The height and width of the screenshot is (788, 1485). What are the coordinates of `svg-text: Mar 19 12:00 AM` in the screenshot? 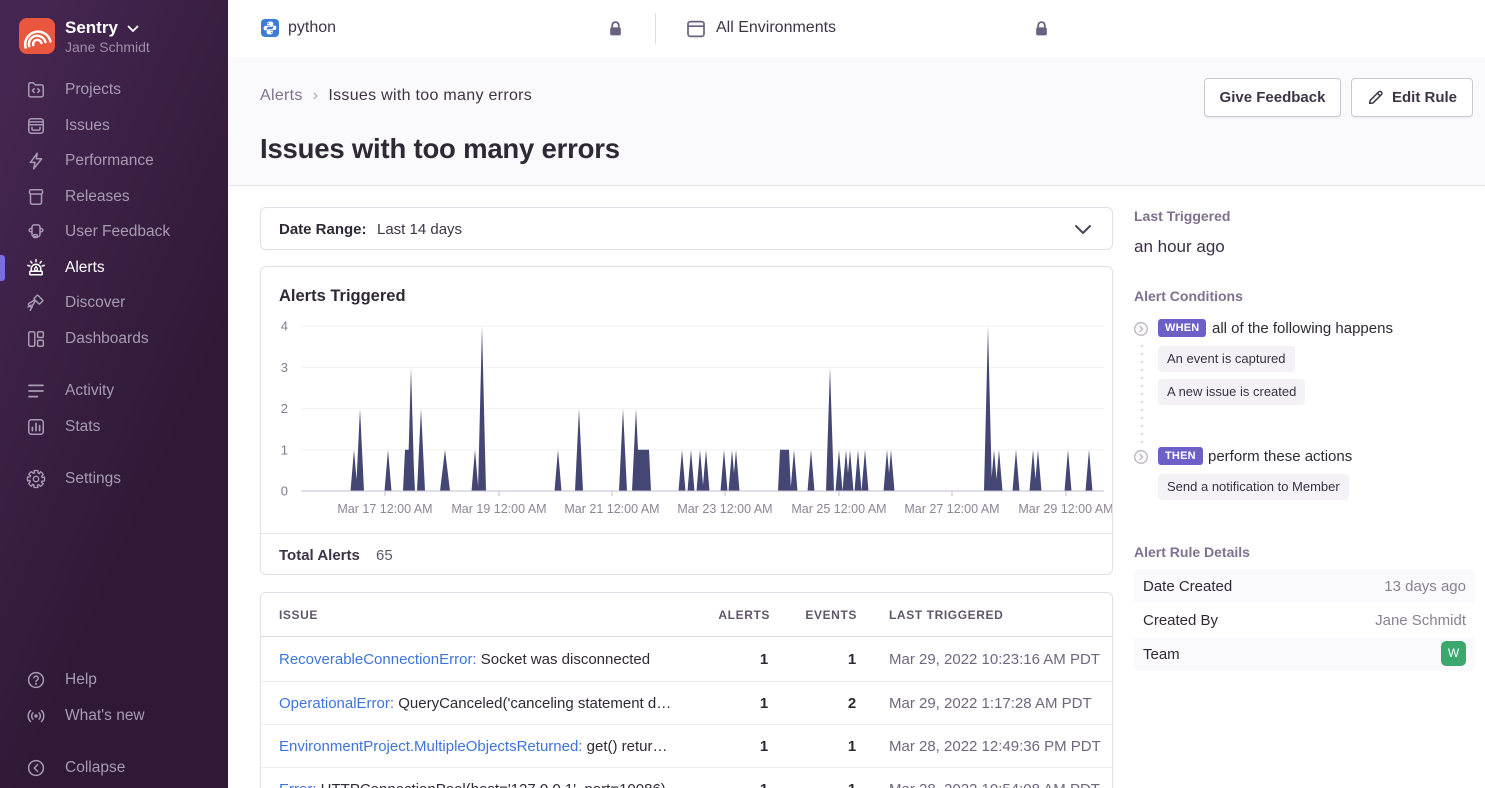 It's located at (498, 509).